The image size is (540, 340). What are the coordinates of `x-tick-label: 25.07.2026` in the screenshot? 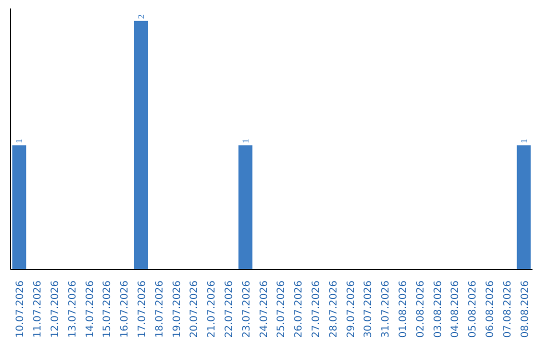 It's located at (282, 309).